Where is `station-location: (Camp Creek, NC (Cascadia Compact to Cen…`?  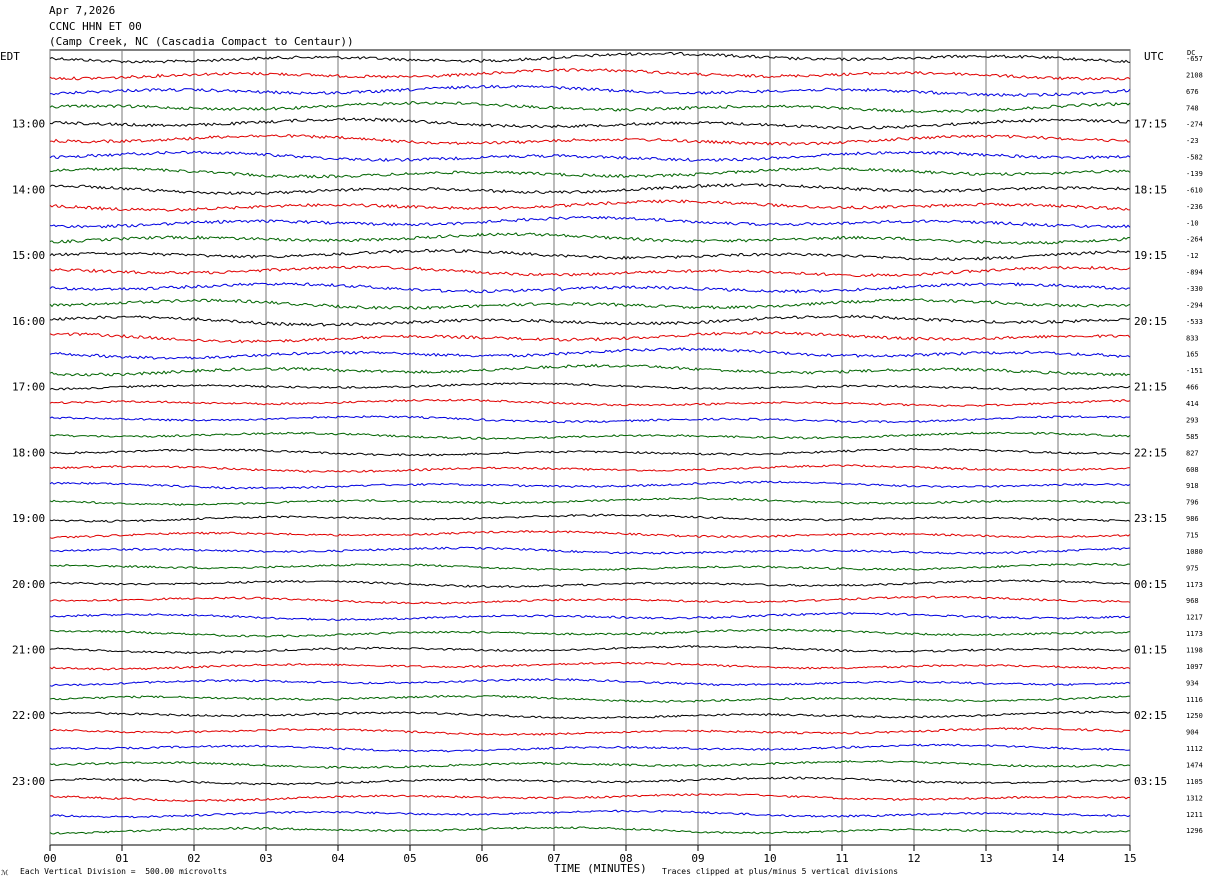 station-location: (Camp Creek, NC (Cascadia Compact to Cen… is located at coordinates (201, 41).